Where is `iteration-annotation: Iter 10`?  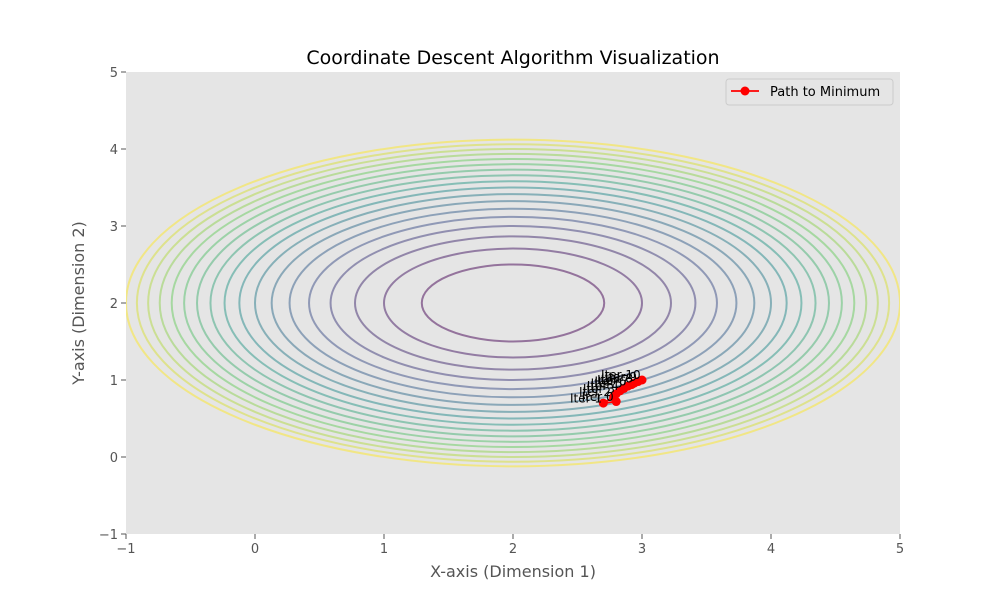 iteration-annotation: Iter 10 is located at coordinates (621, 375).